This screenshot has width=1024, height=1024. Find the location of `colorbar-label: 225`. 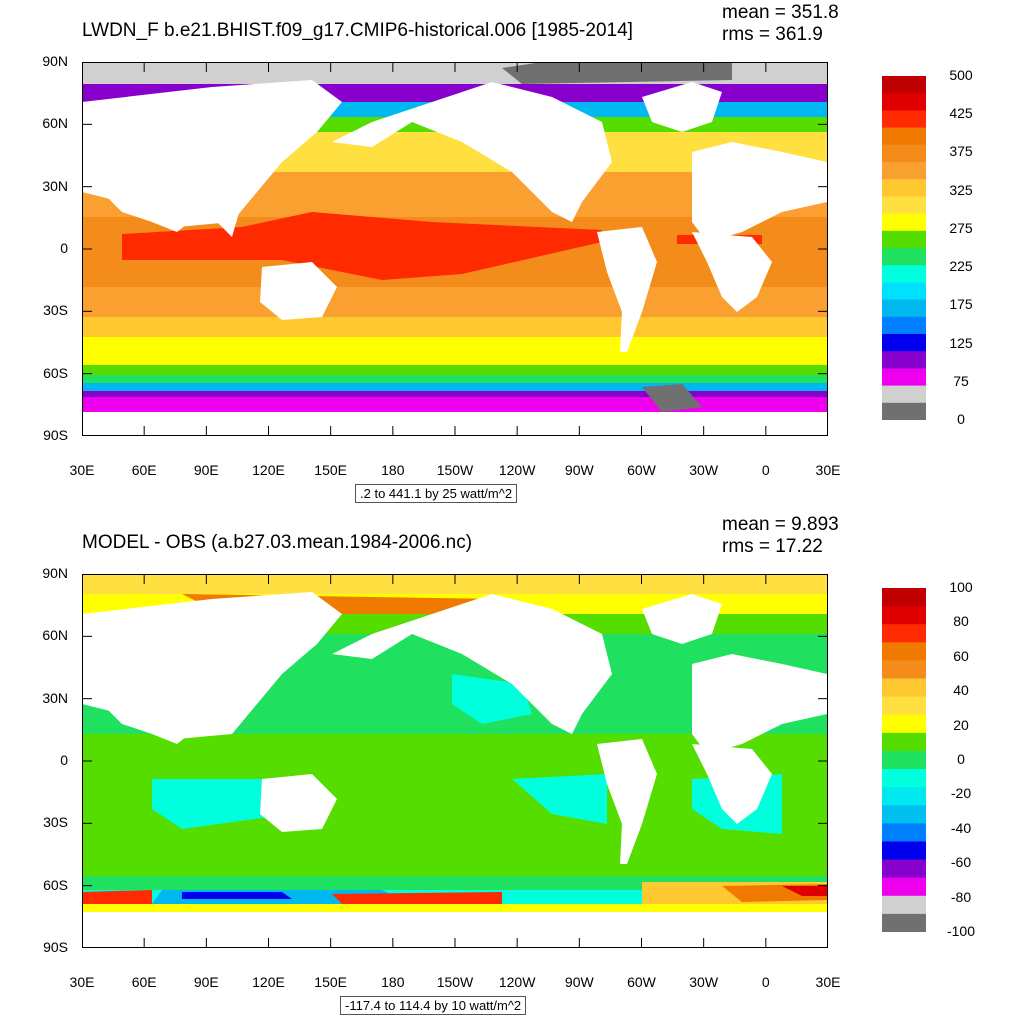

colorbar-label: 225 is located at coordinates (961, 266).